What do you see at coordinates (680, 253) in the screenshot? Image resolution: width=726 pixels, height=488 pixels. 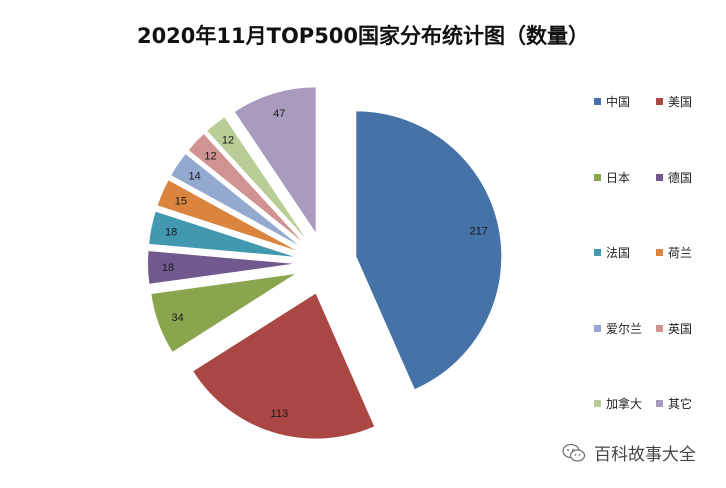 I see `legend-label: 荷兰` at bounding box center [680, 253].